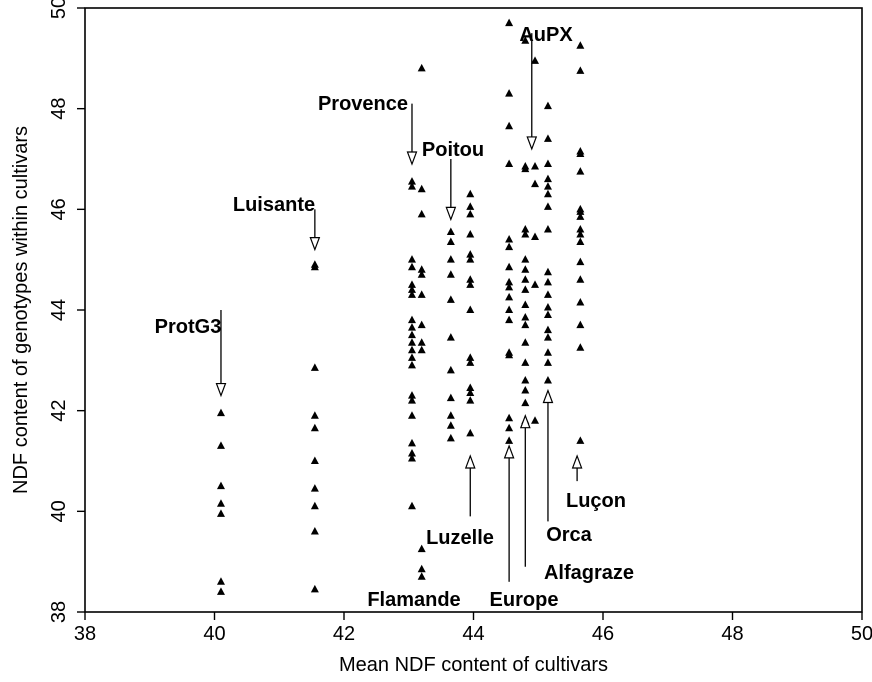 Image resolution: width=872 pixels, height=682 pixels. What do you see at coordinates (546, 35) in the screenshot?
I see `cultivar-label: AuPX` at bounding box center [546, 35].